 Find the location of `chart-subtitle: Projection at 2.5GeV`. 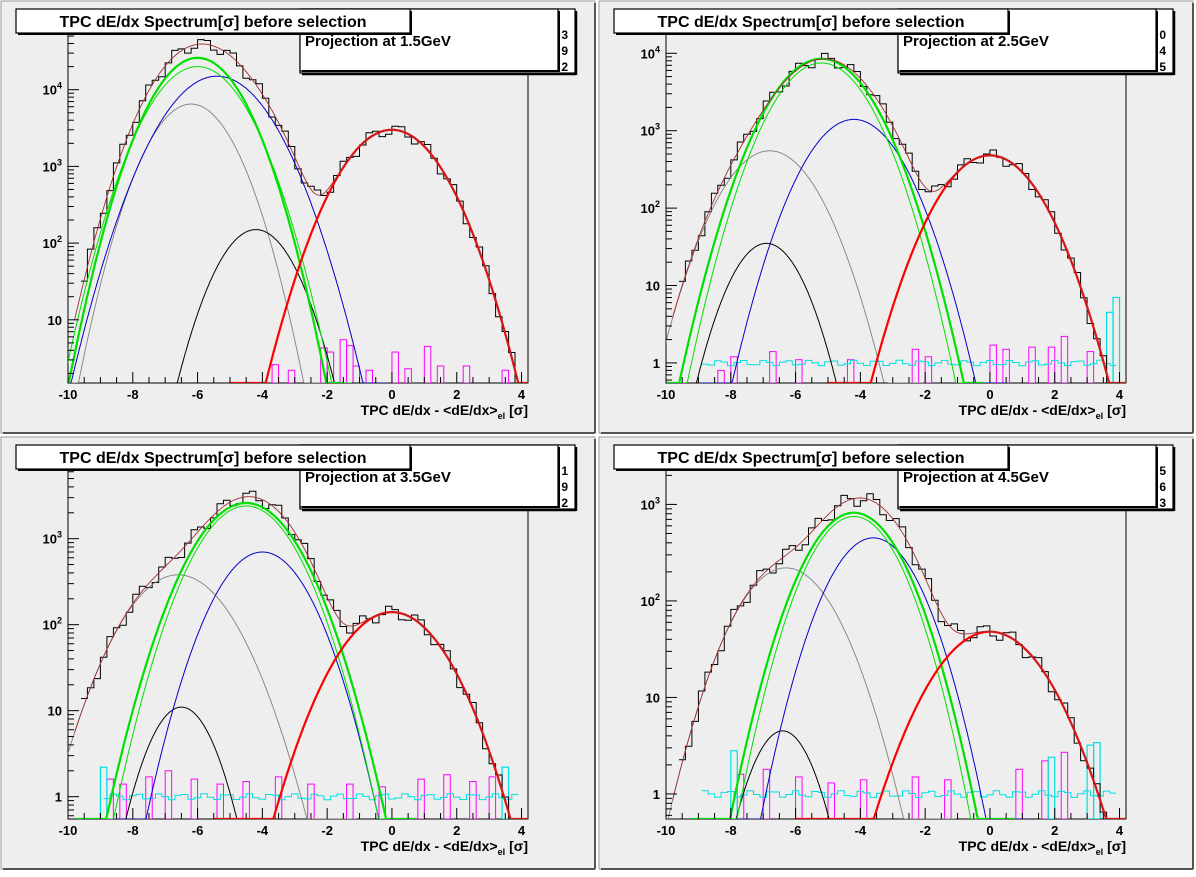

chart-subtitle: Projection at 2.5GeV is located at coordinates (976, 41).